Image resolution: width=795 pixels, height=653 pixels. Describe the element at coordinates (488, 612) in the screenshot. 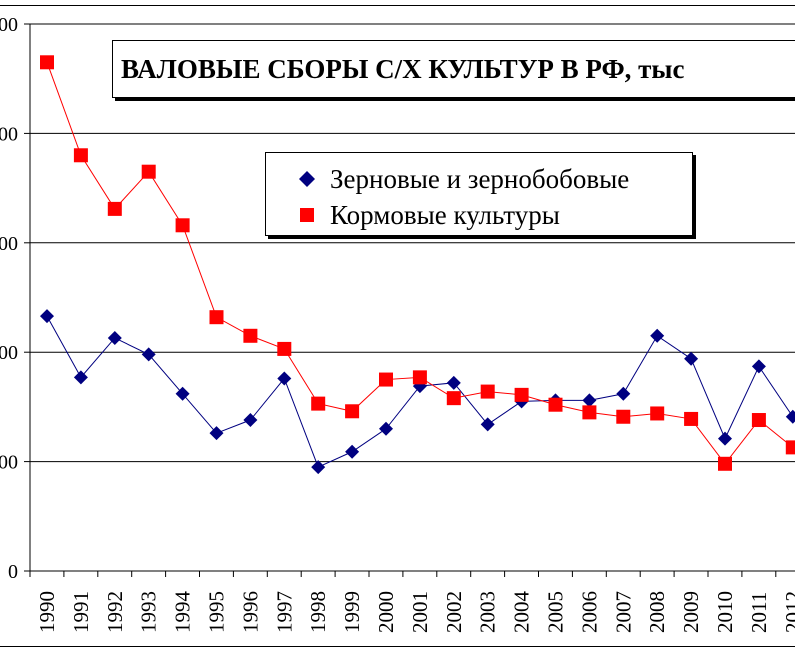

I see `x-tick-label: 2003` at that location.